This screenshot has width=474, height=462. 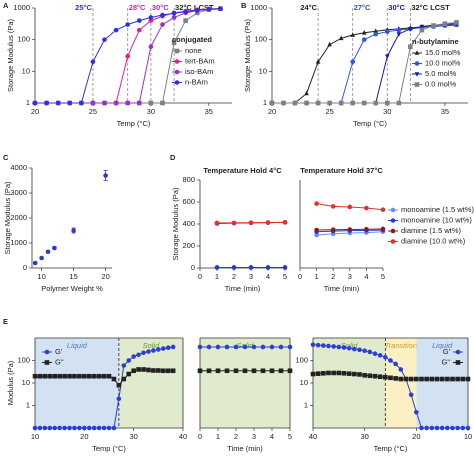 I want to click on y-tick-label: 600, so click(x=188, y=201).